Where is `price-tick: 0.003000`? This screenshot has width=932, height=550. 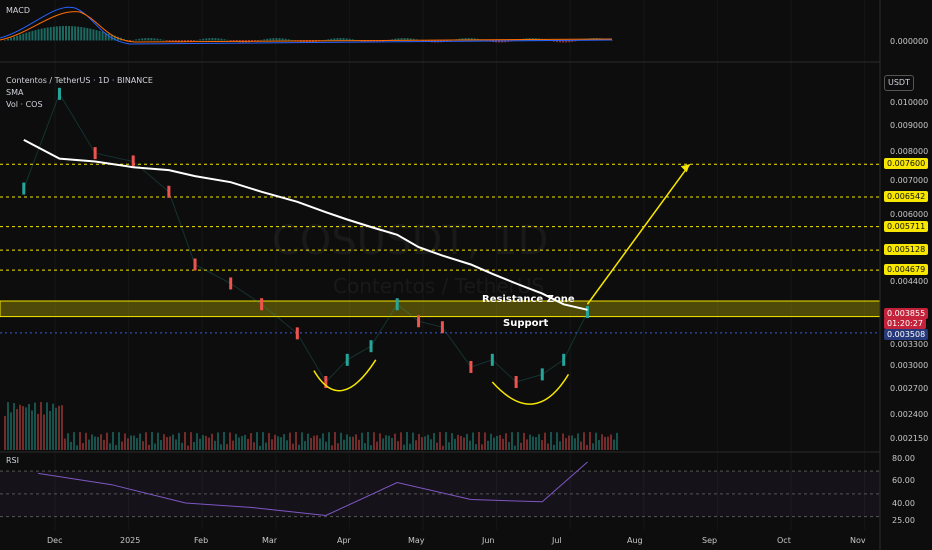
price-tick: 0.003000 is located at coordinates (909, 365).